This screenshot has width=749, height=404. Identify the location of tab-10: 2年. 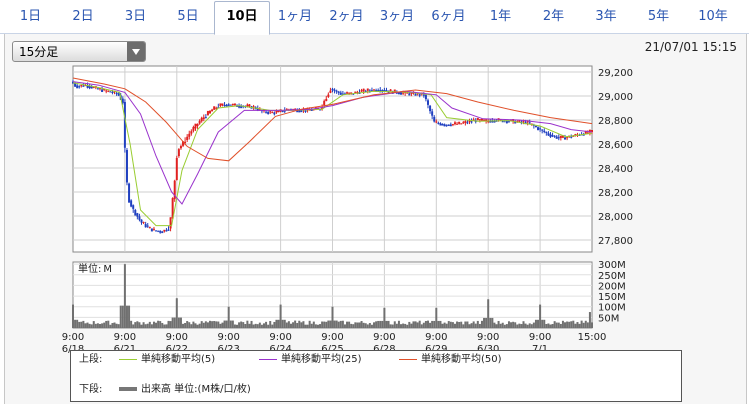
(553, 16).